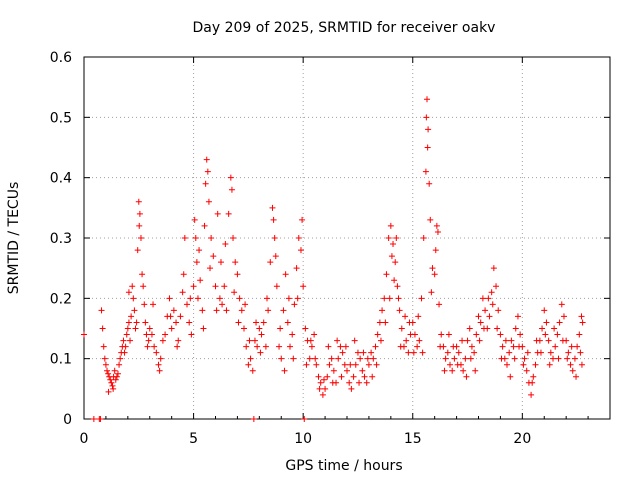 This screenshot has height=480, width=640. I want to click on y-tick-label: 0.6, so click(61, 58).